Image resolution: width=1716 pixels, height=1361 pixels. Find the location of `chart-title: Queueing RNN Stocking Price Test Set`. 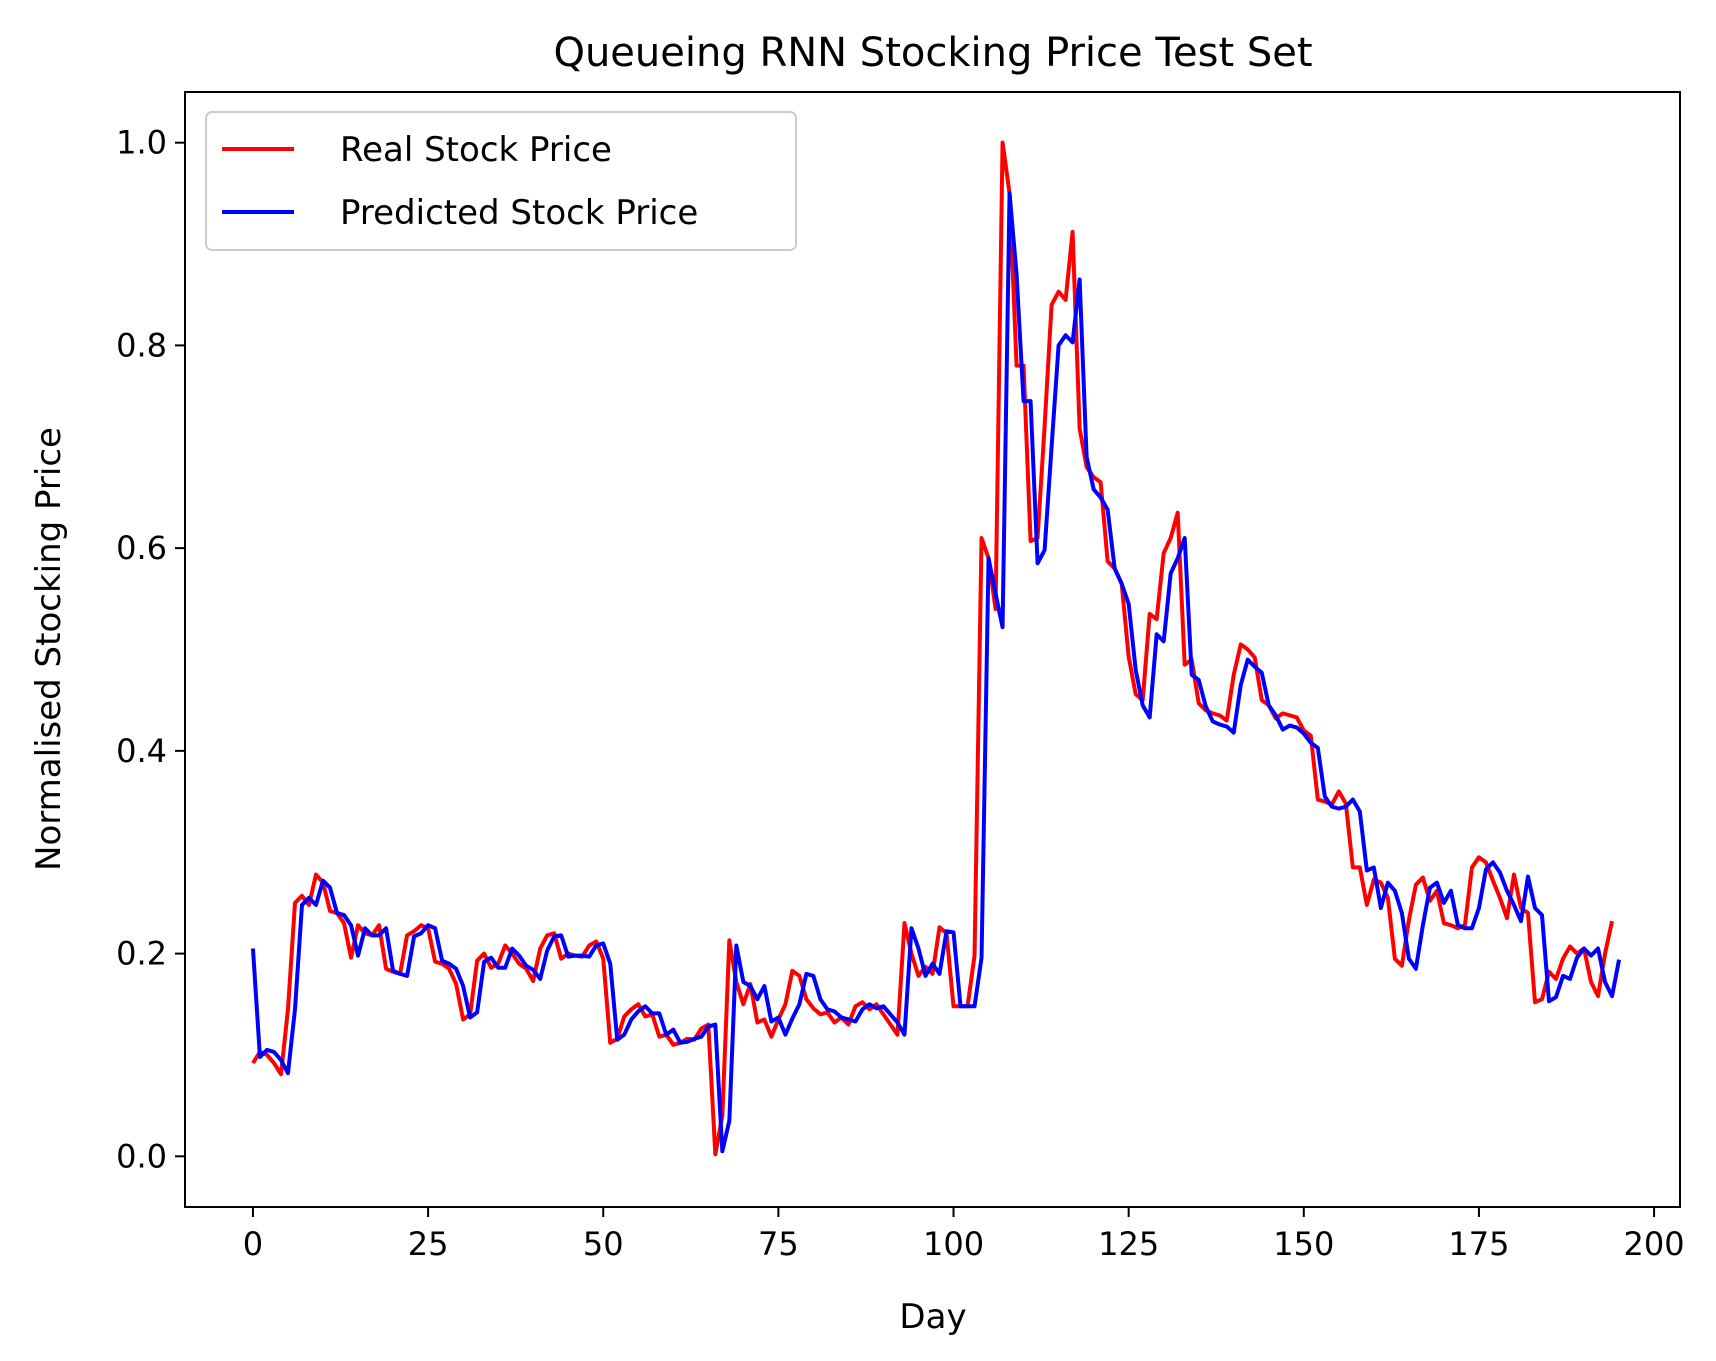

chart-title: Queueing RNN Stocking Price Test Set is located at coordinates (932, 53).